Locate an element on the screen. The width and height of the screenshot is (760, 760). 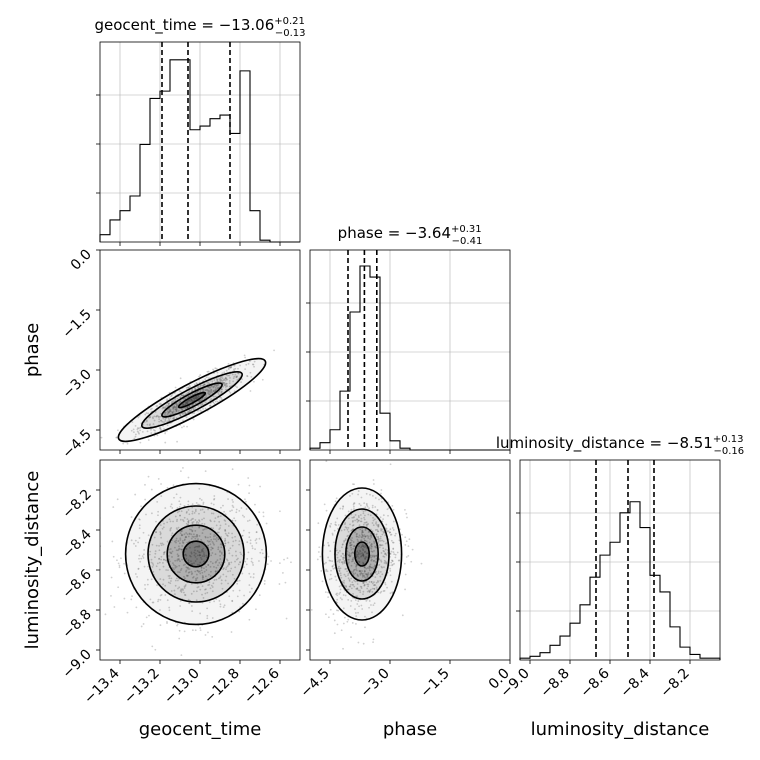
y-tick-label: −3.0 is located at coordinates (76, 384).